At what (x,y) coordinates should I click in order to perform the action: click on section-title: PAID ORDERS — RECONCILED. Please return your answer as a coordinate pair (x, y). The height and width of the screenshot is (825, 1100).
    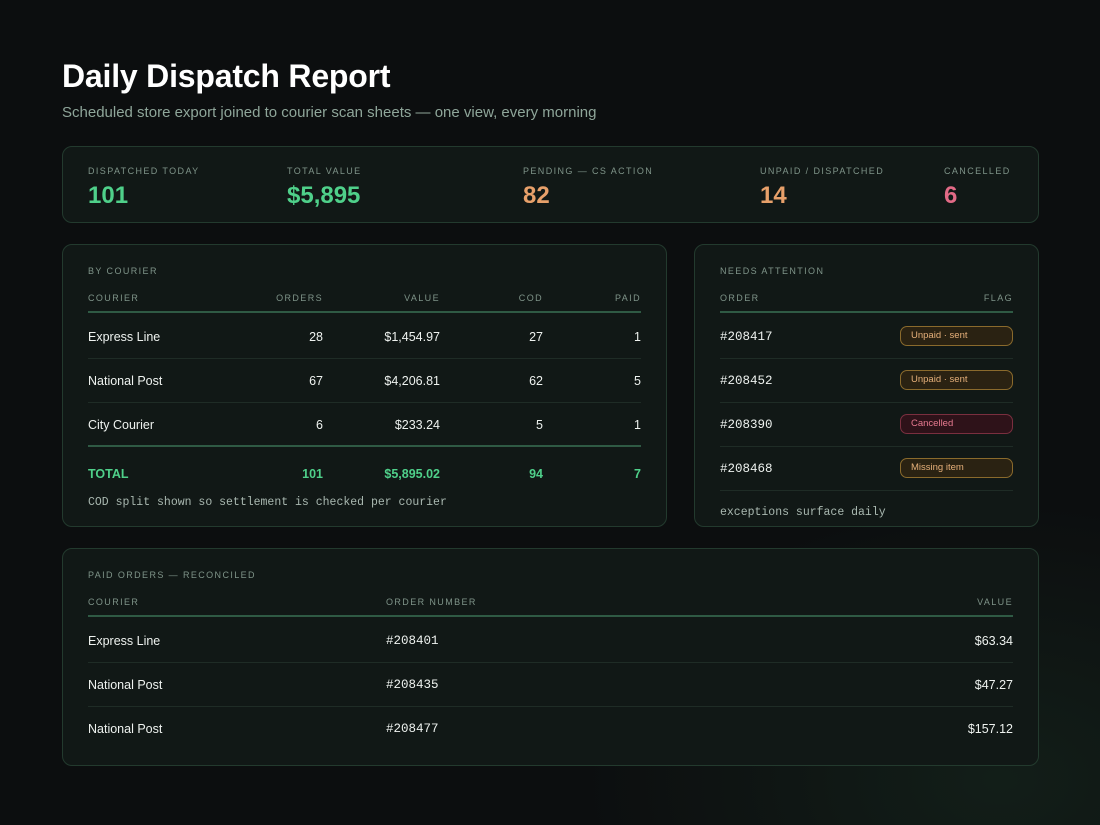
    Looking at the image, I should click on (172, 575).